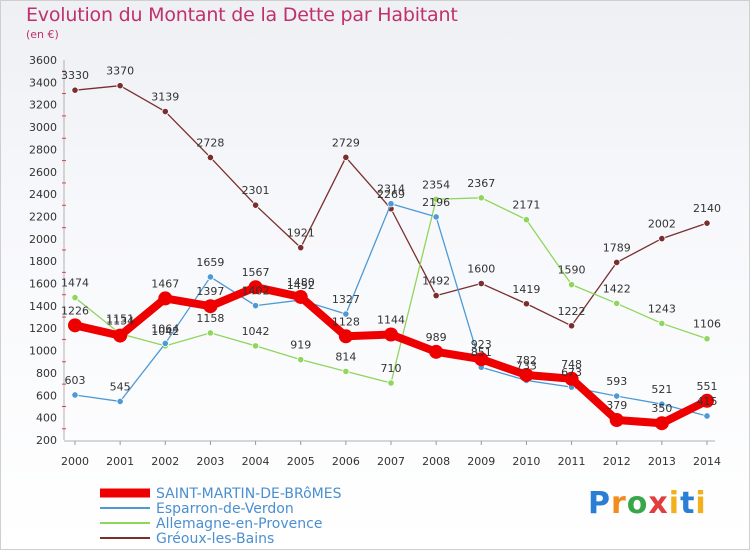 The width and height of the screenshot is (750, 550). Describe the element at coordinates (526, 205) in the screenshot. I see `data-label: 2171` at that location.